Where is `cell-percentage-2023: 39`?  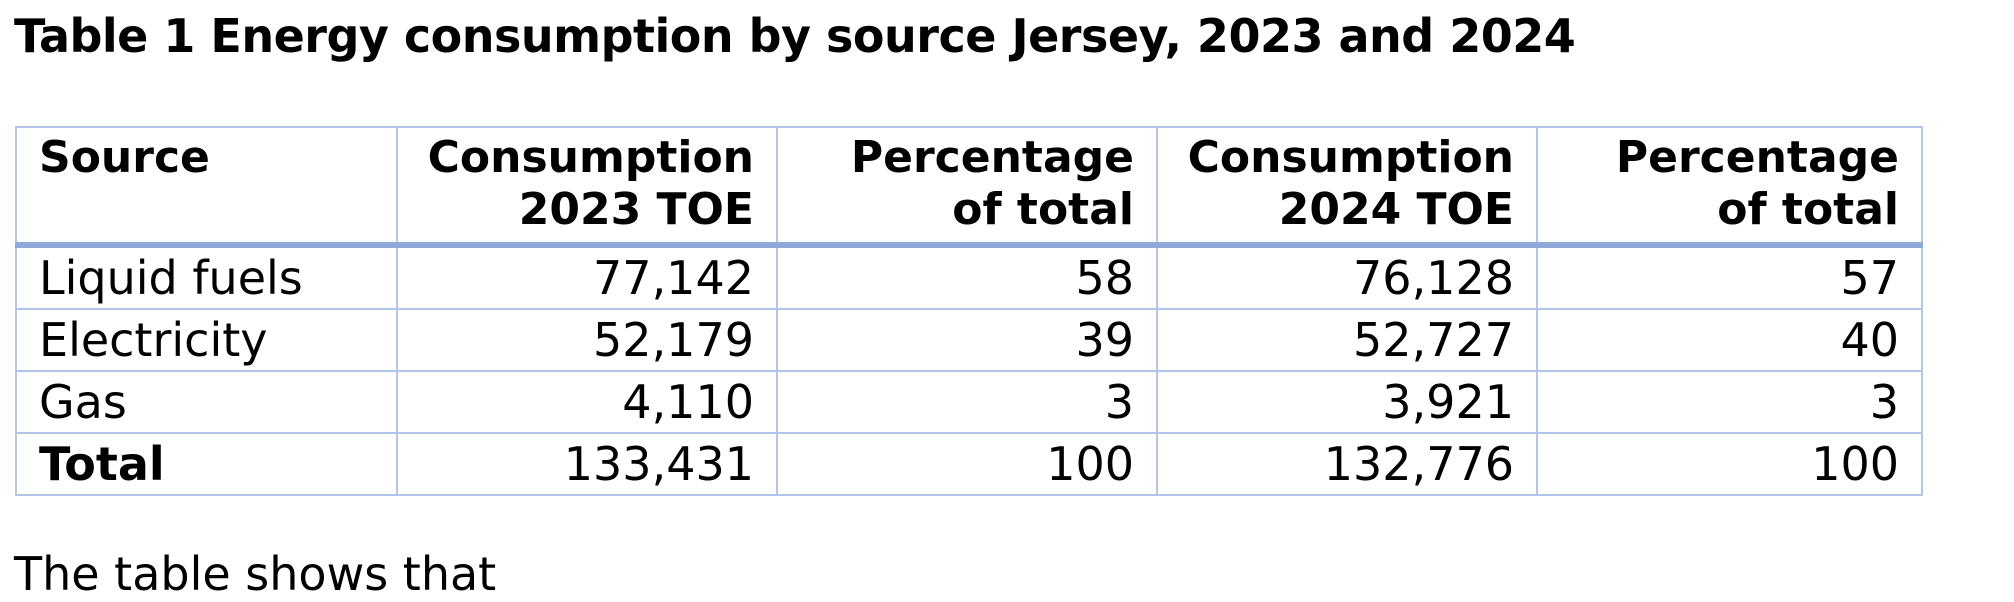 cell-percentage-2023: 39 is located at coordinates (967, 340).